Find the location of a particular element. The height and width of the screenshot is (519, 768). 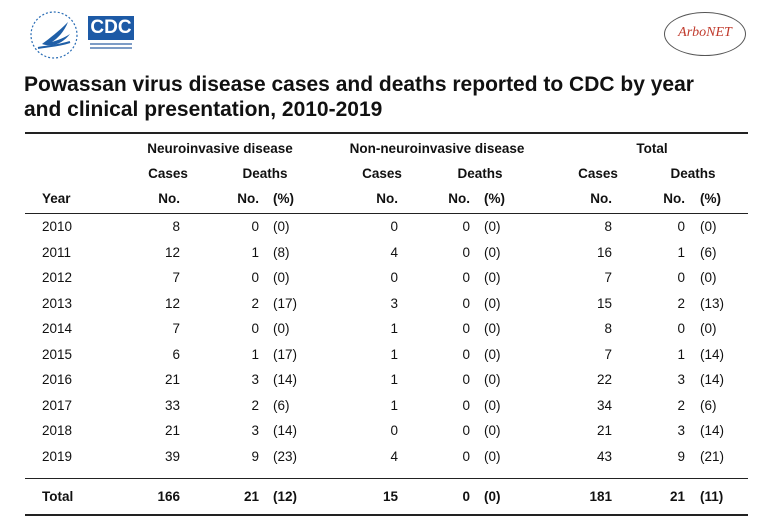

total-cell: 0 is located at coordinates (466, 496).